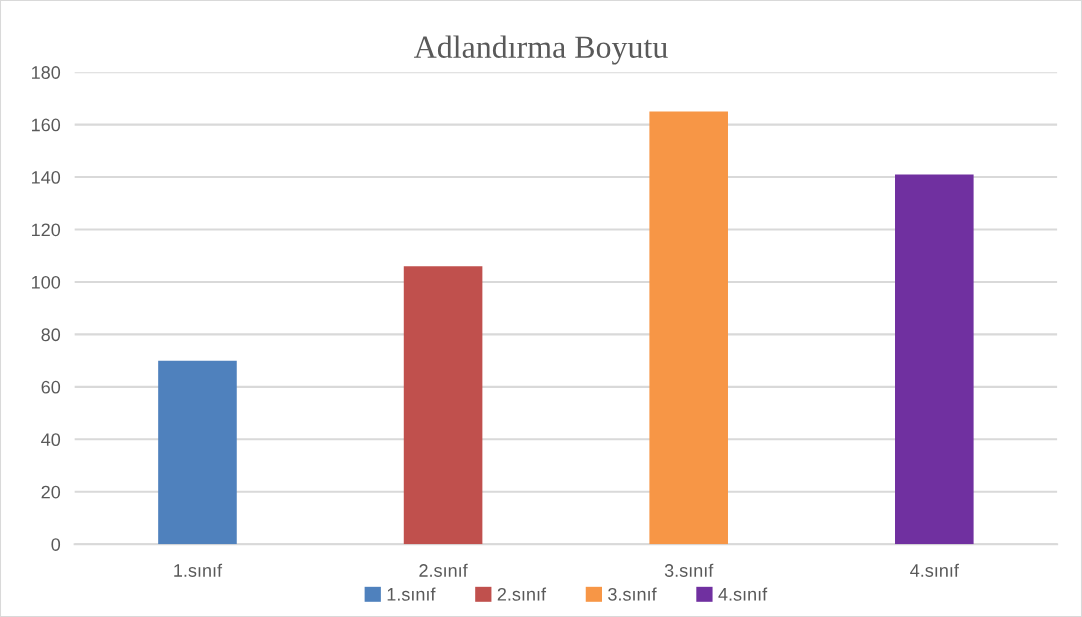 The image size is (1082, 617). I want to click on y-tick-label: 120, so click(46, 230).